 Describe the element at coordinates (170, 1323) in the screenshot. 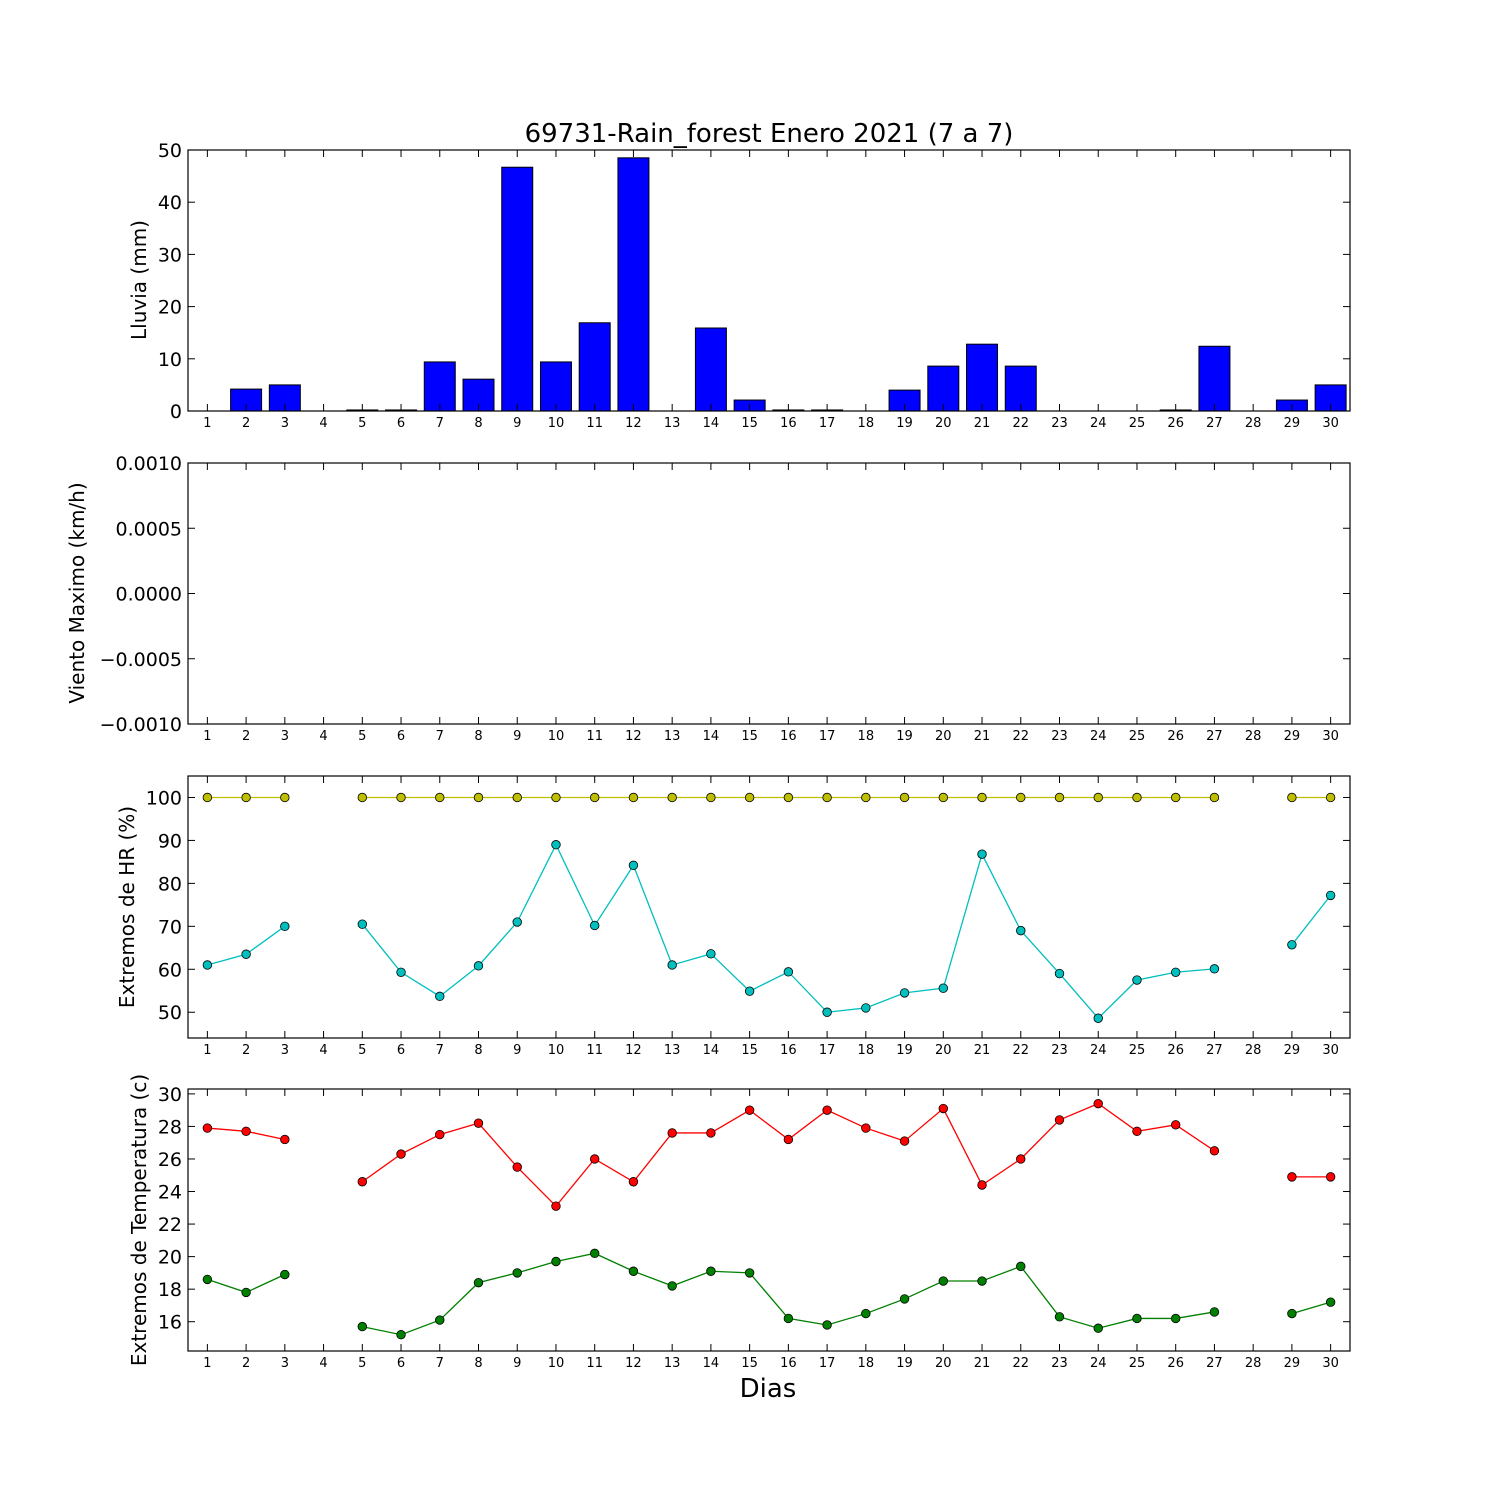

I see `y-tick-label: 16` at that location.